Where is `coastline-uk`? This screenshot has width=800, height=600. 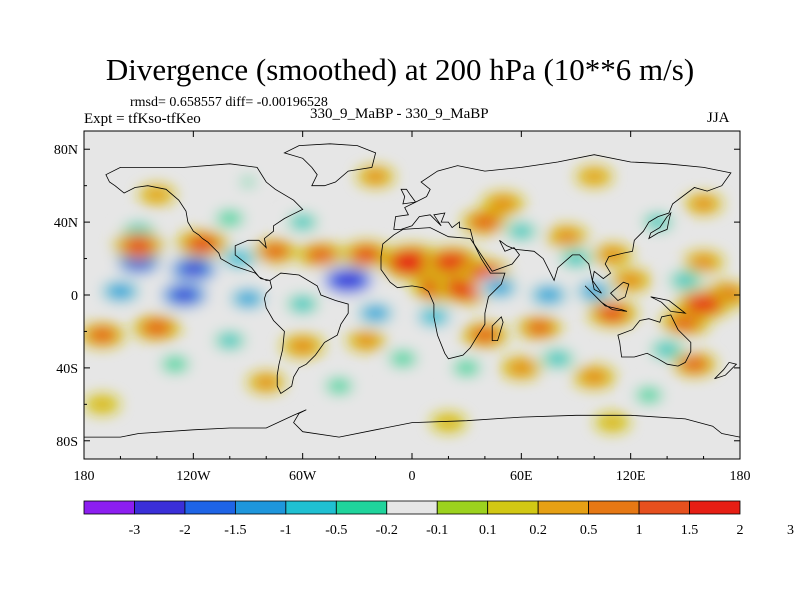
coastline-uk is located at coordinates (408, 196).